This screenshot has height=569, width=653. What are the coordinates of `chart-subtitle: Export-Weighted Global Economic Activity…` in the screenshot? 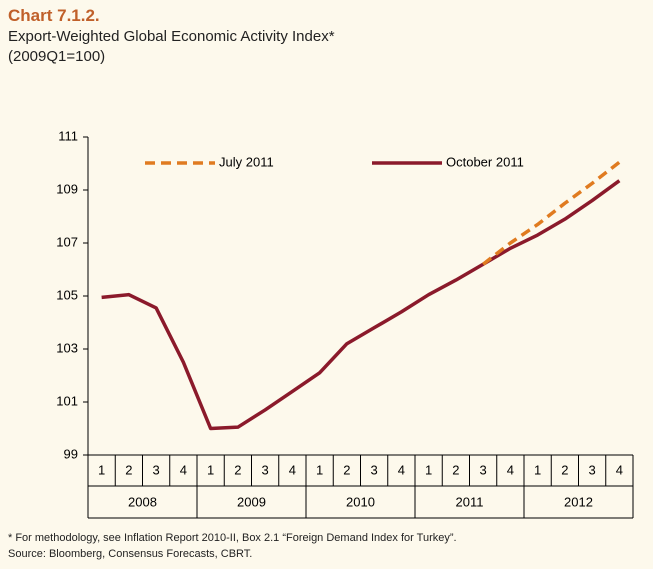 It's located at (171, 36).